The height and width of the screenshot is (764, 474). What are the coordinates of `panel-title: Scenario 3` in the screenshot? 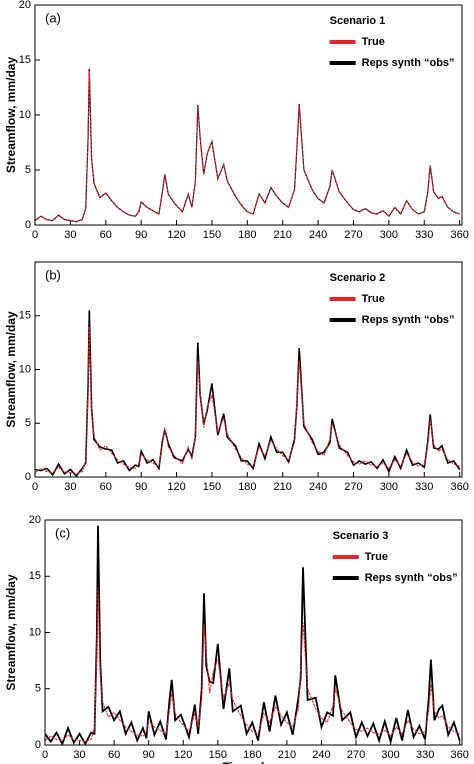 It's located at (361, 536).